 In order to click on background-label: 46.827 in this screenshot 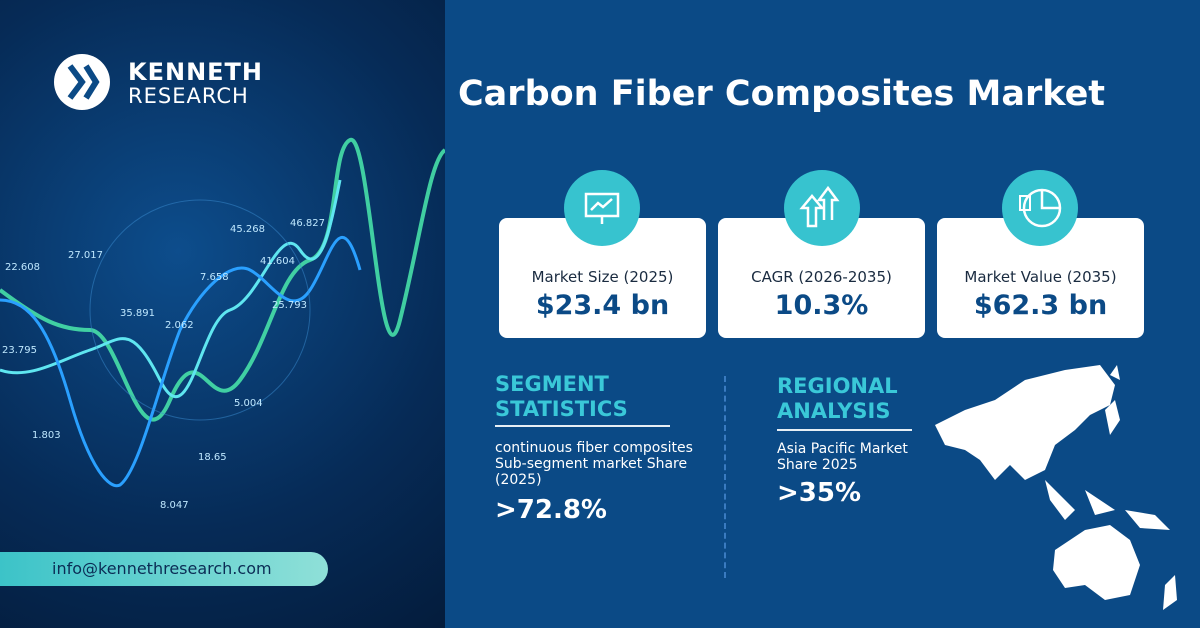, I will do `click(307, 223)`.